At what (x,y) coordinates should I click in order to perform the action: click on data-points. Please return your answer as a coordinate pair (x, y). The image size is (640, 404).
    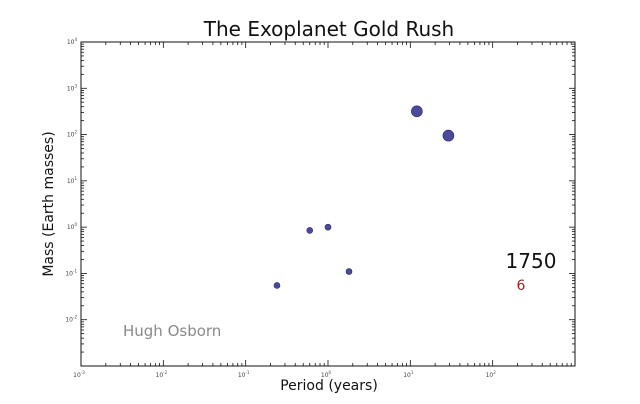
    Looking at the image, I should click on (364, 197).